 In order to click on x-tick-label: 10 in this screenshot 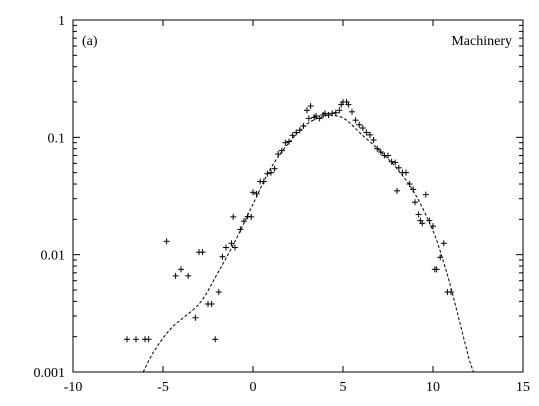, I will do `click(433, 387)`.